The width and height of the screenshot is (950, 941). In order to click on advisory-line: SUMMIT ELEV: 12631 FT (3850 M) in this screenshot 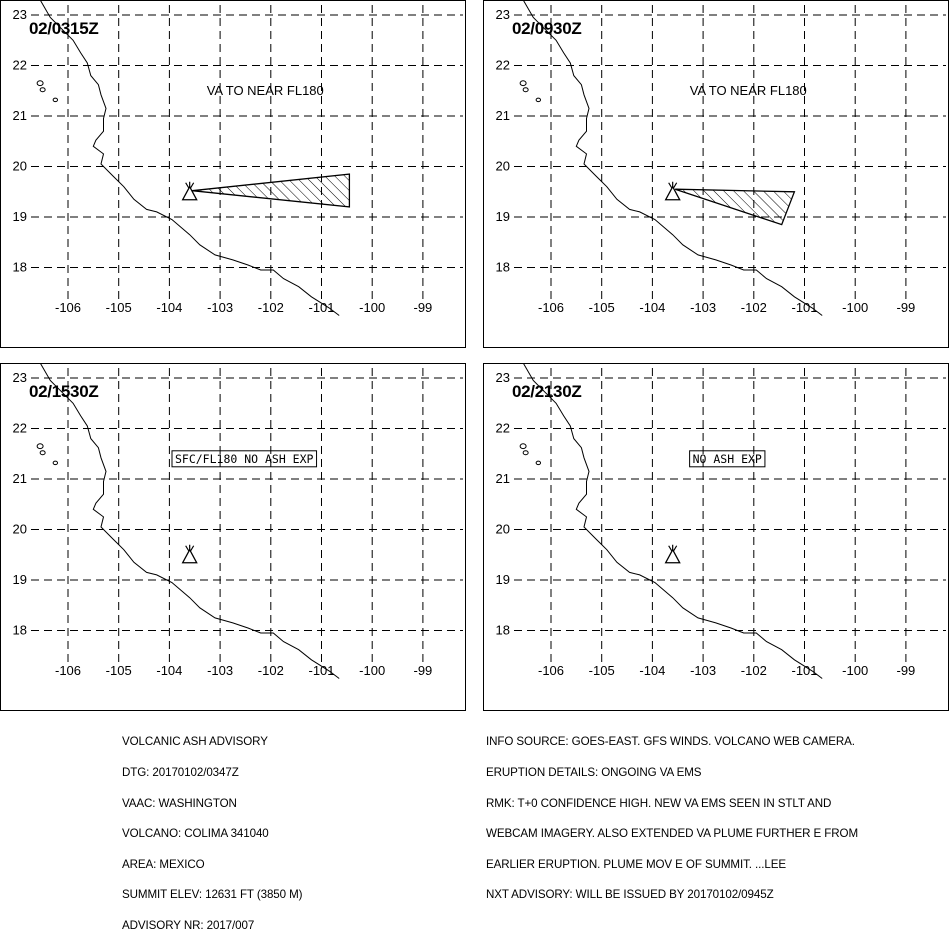, I will do `click(212, 895)`.